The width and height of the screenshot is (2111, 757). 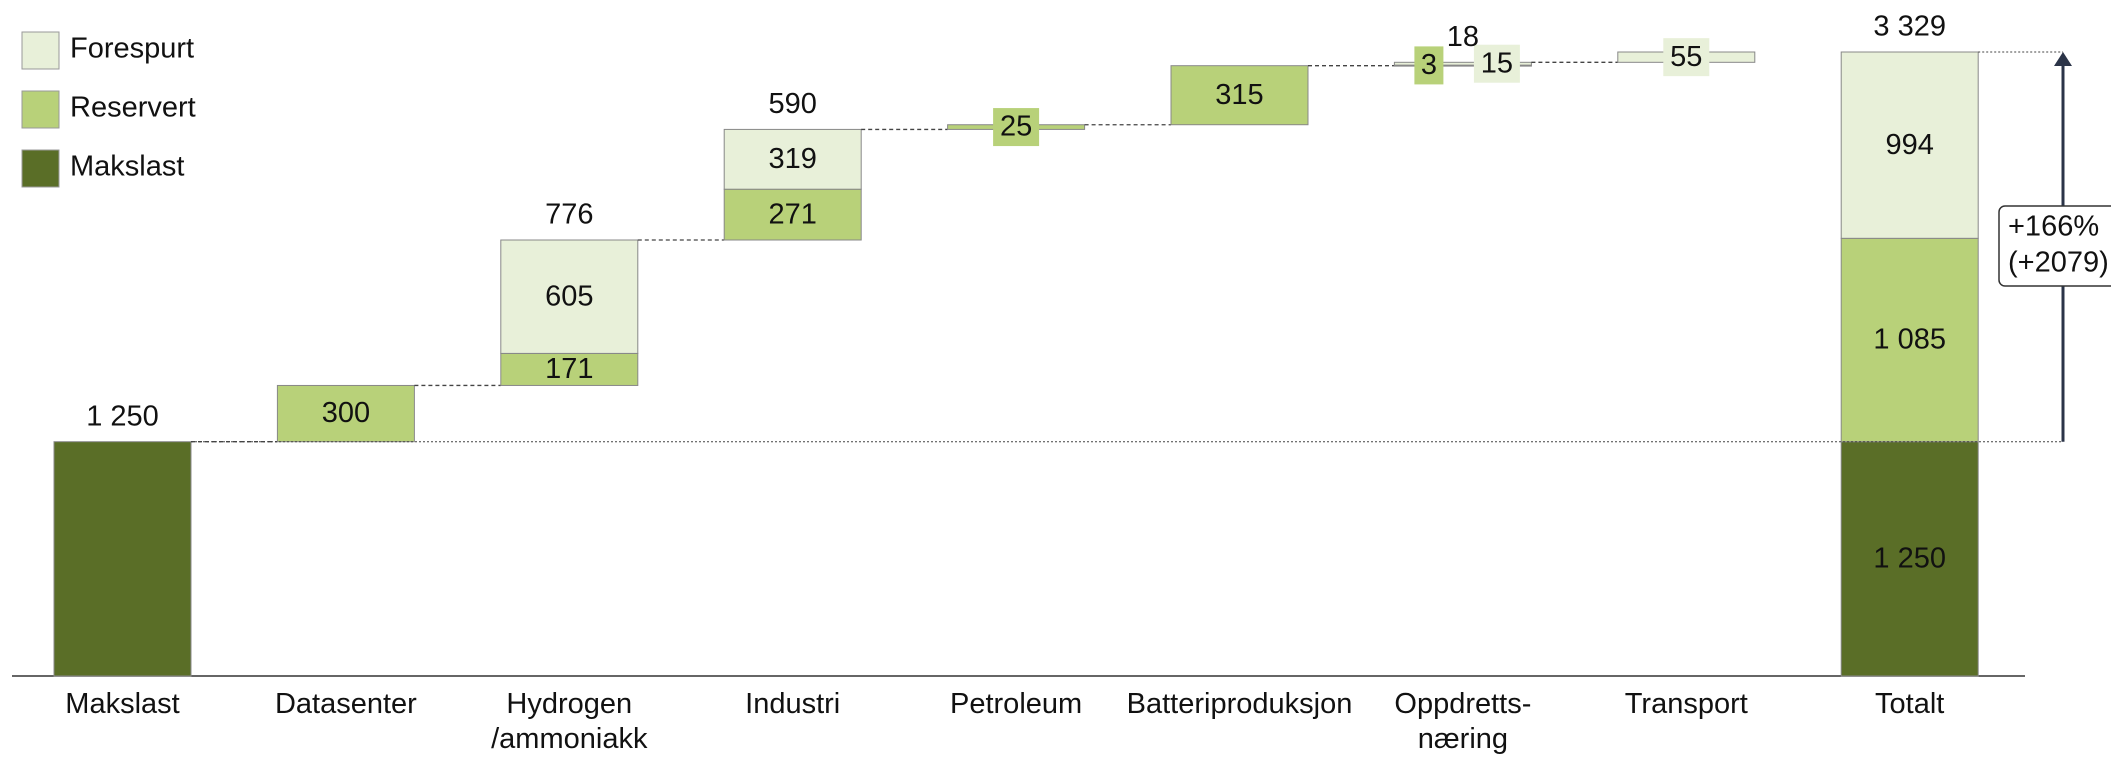 I want to click on value-label: 1 250, so click(x=1909, y=559).